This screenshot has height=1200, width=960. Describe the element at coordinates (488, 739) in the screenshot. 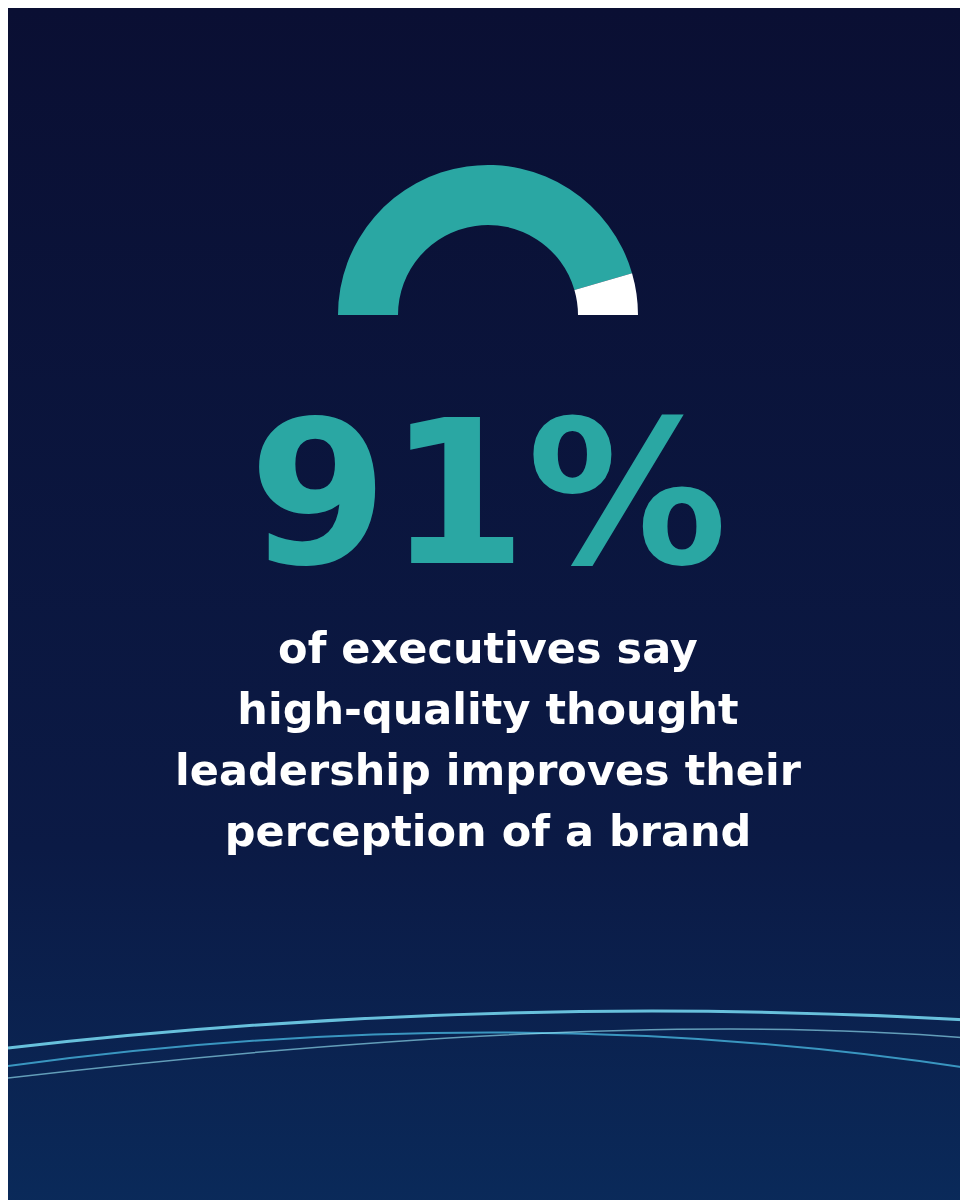

I see `text: of executives say high-quality thought leadership improves their perception of a brand` at that location.